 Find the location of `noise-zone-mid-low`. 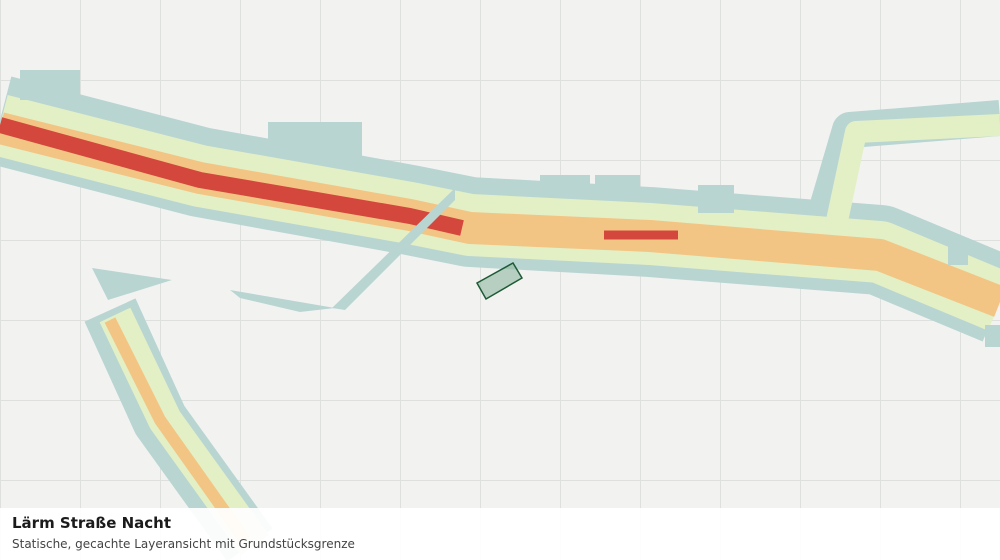

noise-zone-mid-low is located at coordinates (912, 173).